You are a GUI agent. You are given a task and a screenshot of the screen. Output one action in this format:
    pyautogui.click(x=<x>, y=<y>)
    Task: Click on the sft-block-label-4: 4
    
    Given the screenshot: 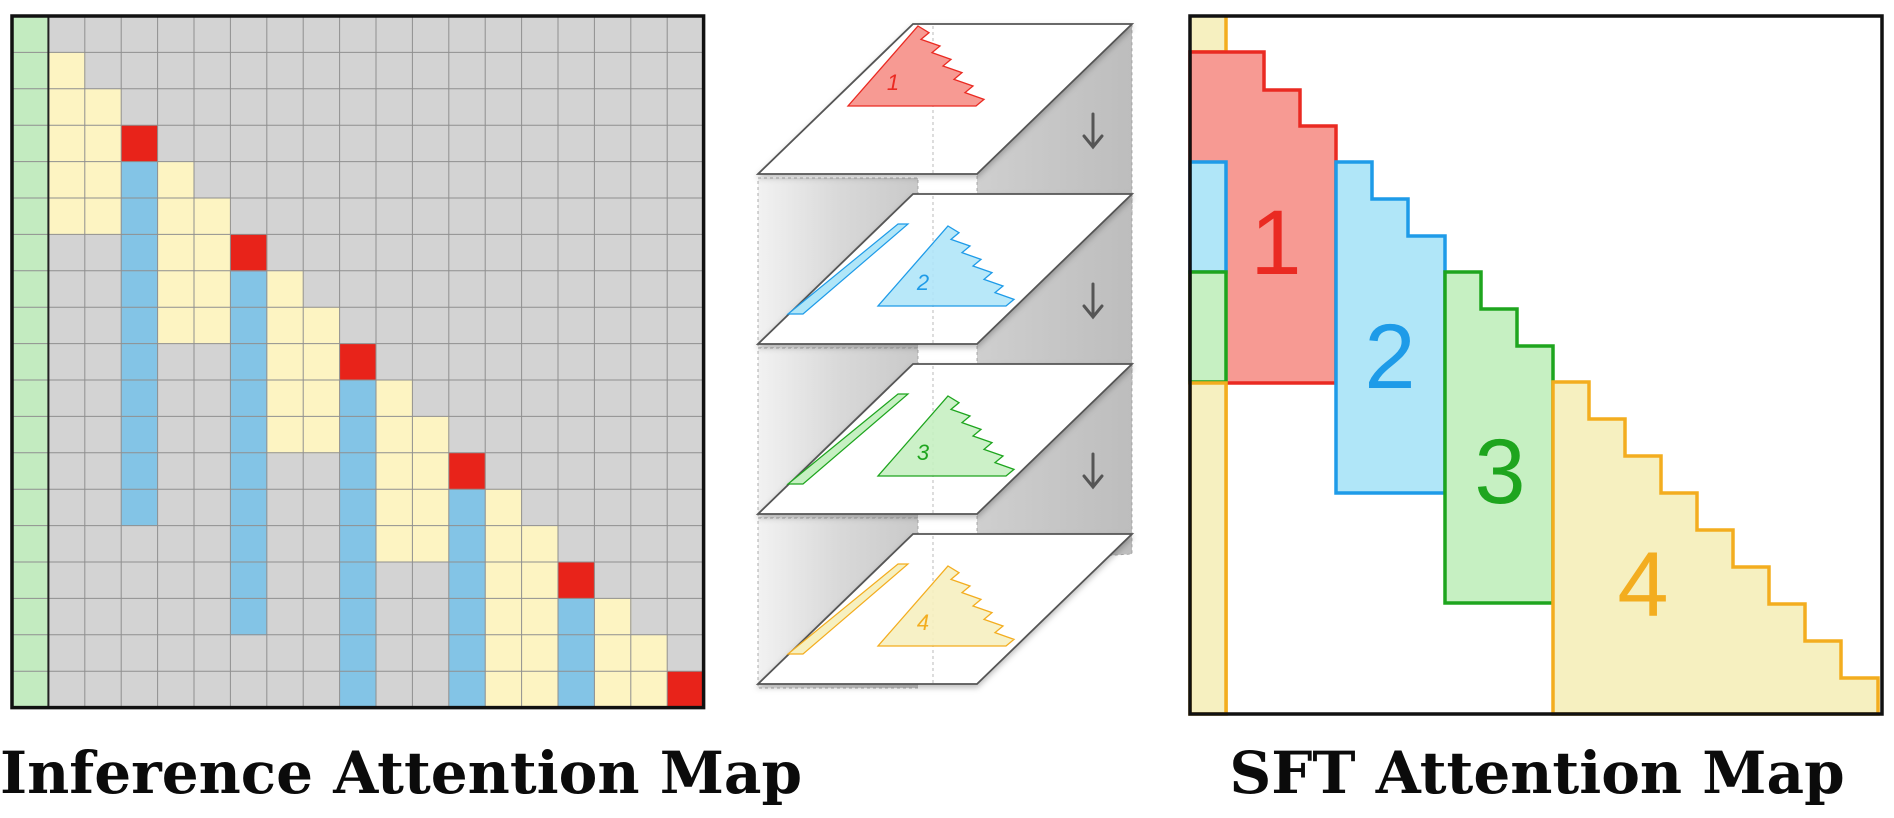 What is the action you would take?
    pyautogui.click(x=1642, y=585)
    